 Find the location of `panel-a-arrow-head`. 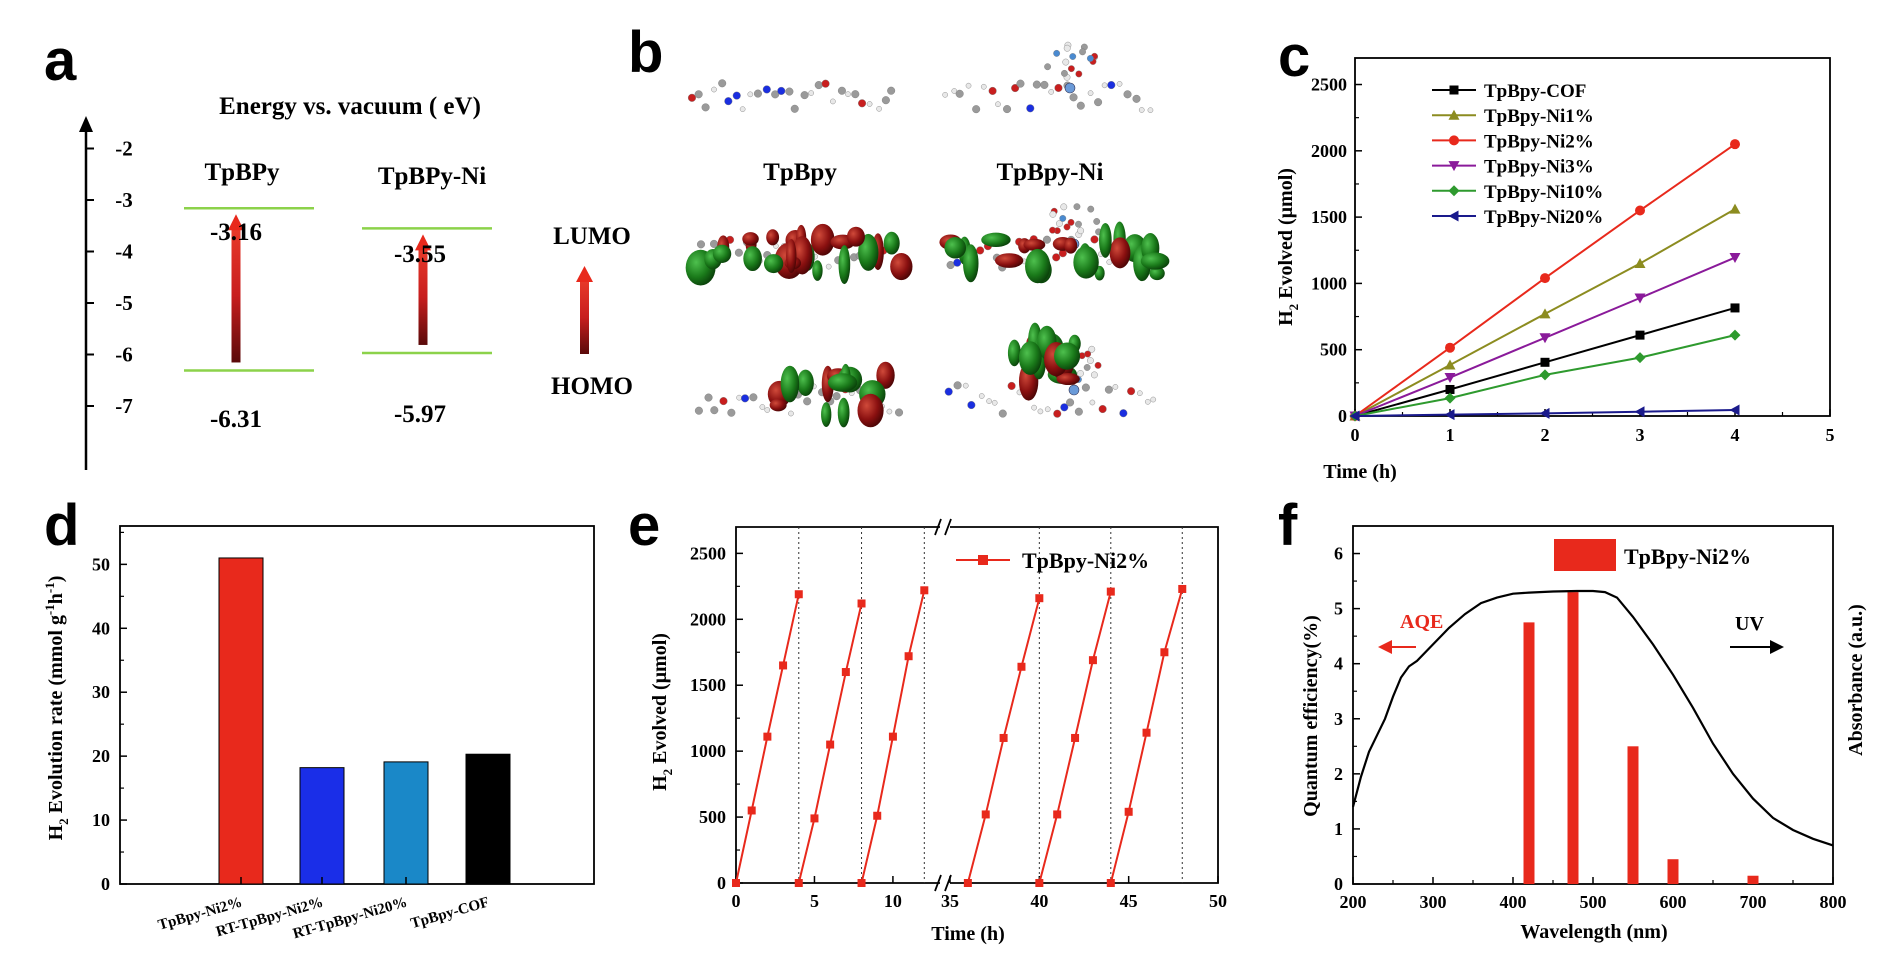

panel-a-arrow-head is located at coordinates (236, 222).